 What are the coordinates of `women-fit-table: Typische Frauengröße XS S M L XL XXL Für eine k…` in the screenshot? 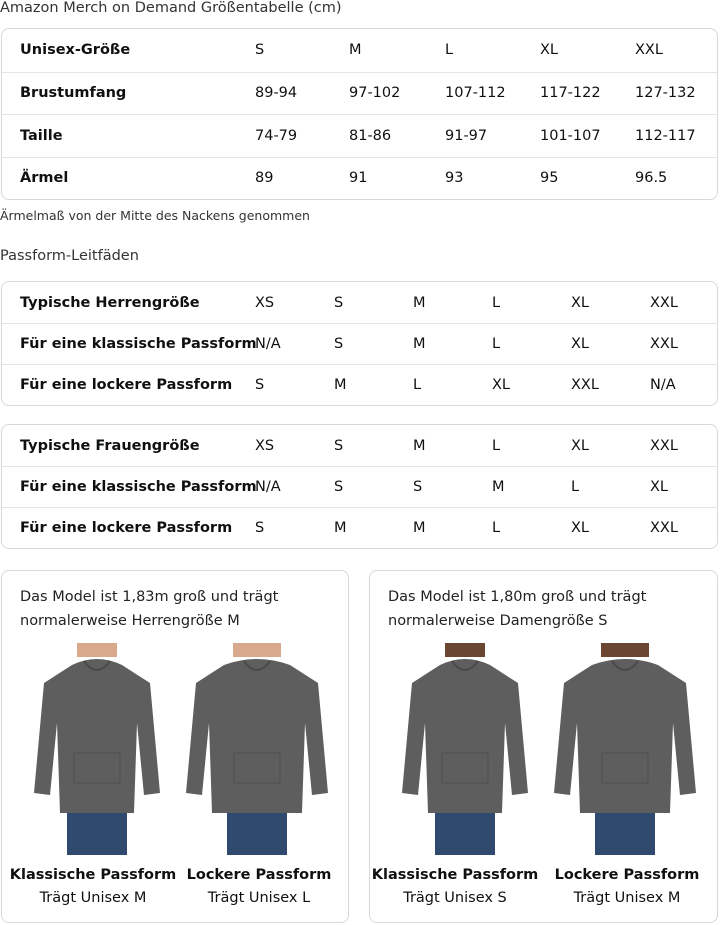 It's located at (359, 486).